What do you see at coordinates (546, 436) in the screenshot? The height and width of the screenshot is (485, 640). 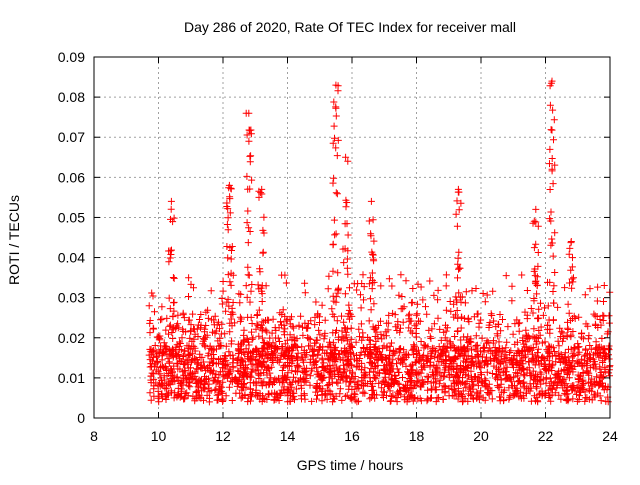 I see `x-tick-label: 22` at bounding box center [546, 436].